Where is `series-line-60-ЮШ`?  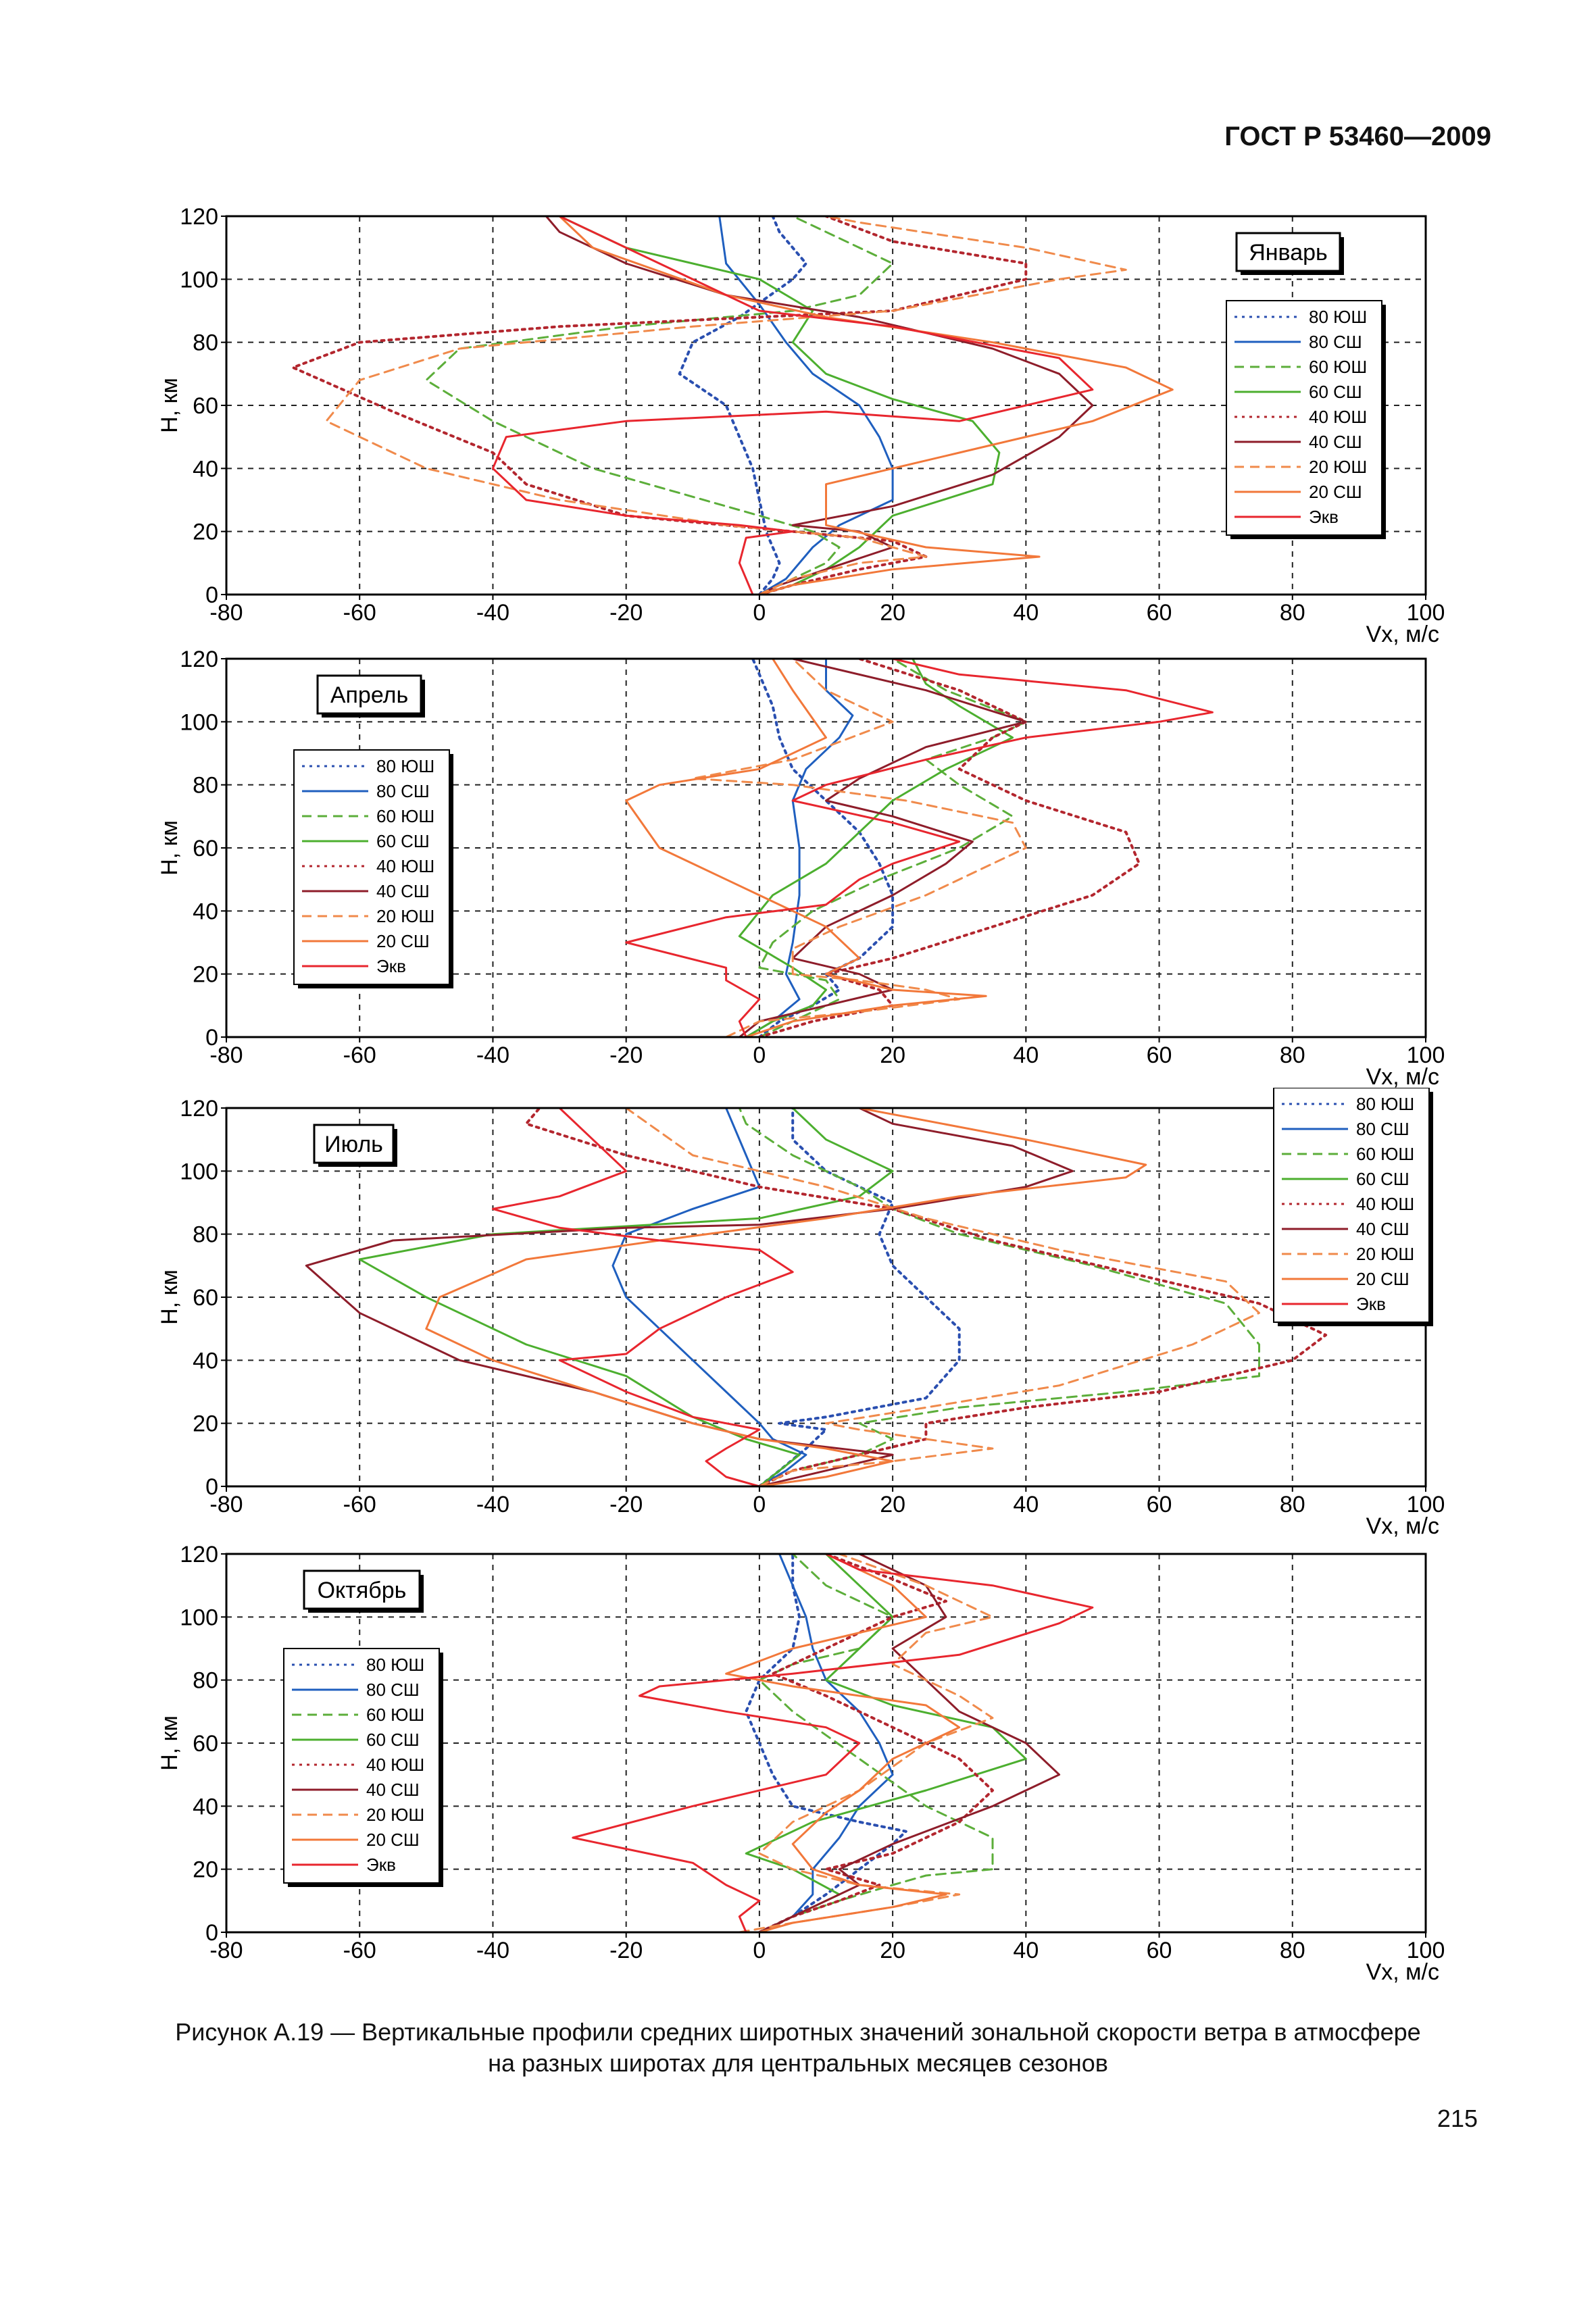 series-line-60-ЮШ is located at coordinates (659, 405).